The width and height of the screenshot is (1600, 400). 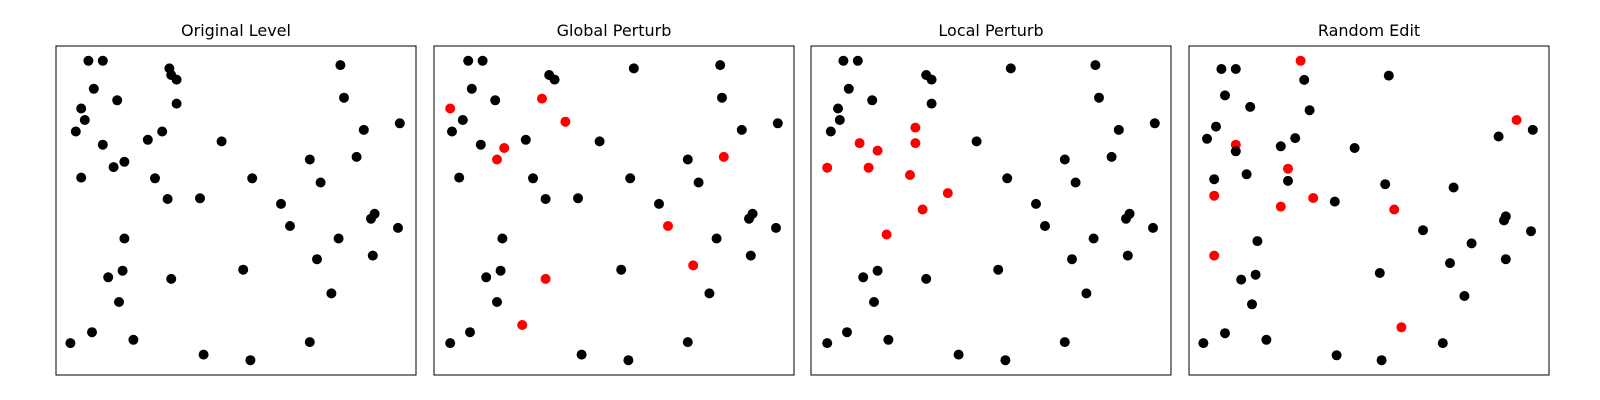 What do you see at coordinates (990, 30) in the screenshot?
I see `panel-title: Local Perturb` at bounding box center [990, 30].